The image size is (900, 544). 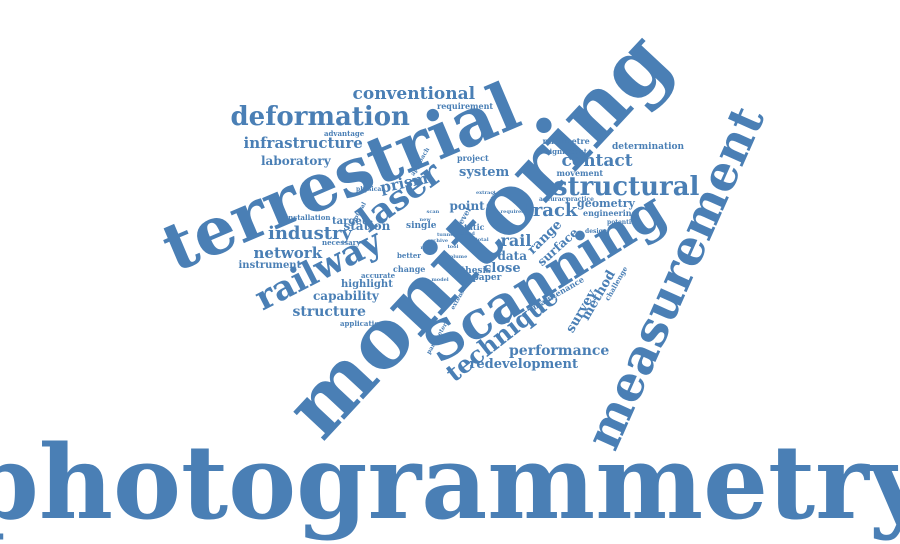 I want to click on word-tool: tool, so click(x=453, y=246).